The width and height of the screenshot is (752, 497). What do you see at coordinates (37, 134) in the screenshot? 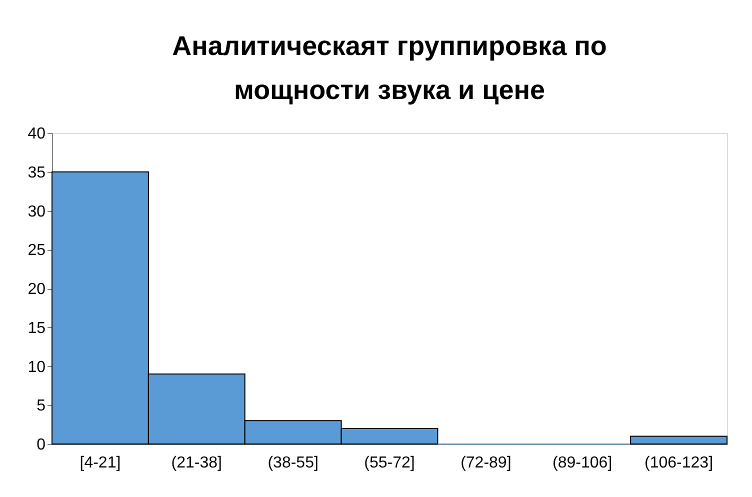
I see `y-tick-label: 40` at bounding box center [37, 134].